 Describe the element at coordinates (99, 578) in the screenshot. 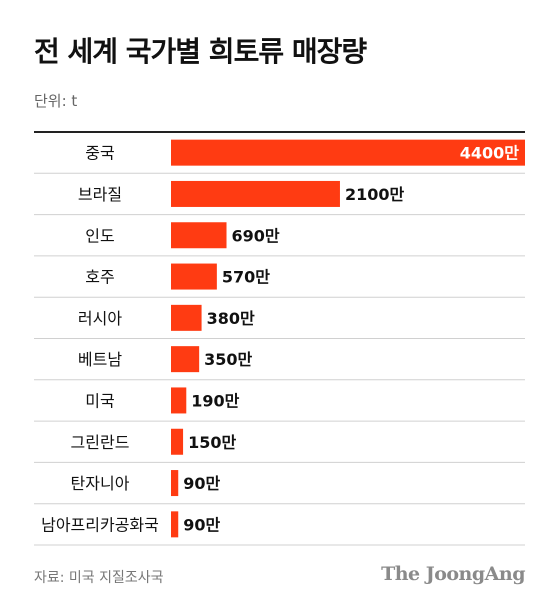

I see `source-note: 자료: 미국 지질조사국` at that location.